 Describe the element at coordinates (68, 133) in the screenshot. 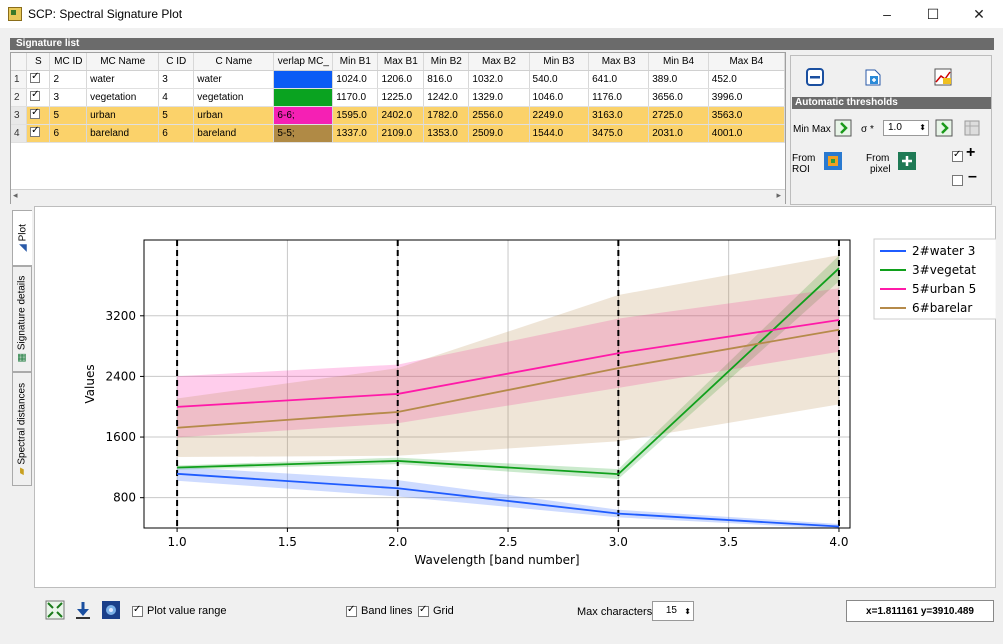

I see `mc-id-cell: 6` at that location.